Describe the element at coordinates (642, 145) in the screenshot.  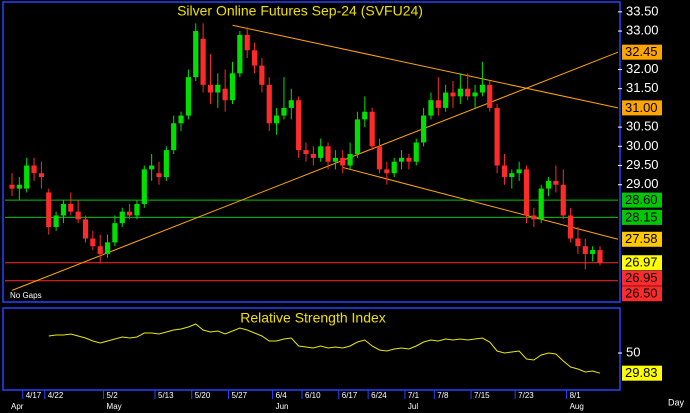
I see `y-tick-label: 30.00` at that location.